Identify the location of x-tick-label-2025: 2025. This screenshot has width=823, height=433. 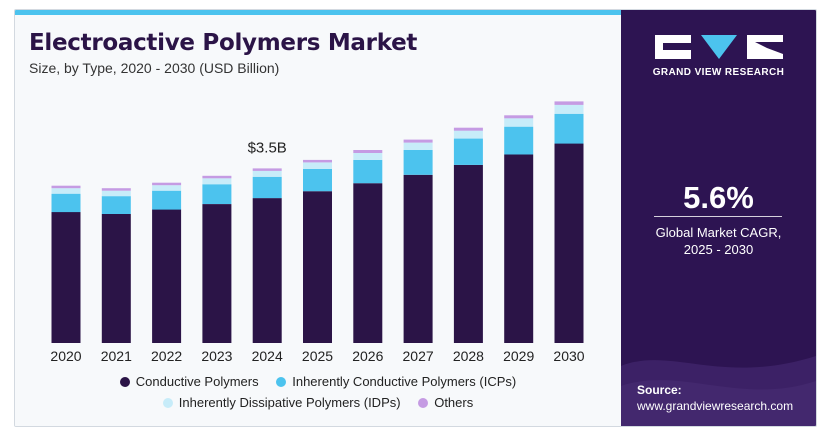
(317, 356).